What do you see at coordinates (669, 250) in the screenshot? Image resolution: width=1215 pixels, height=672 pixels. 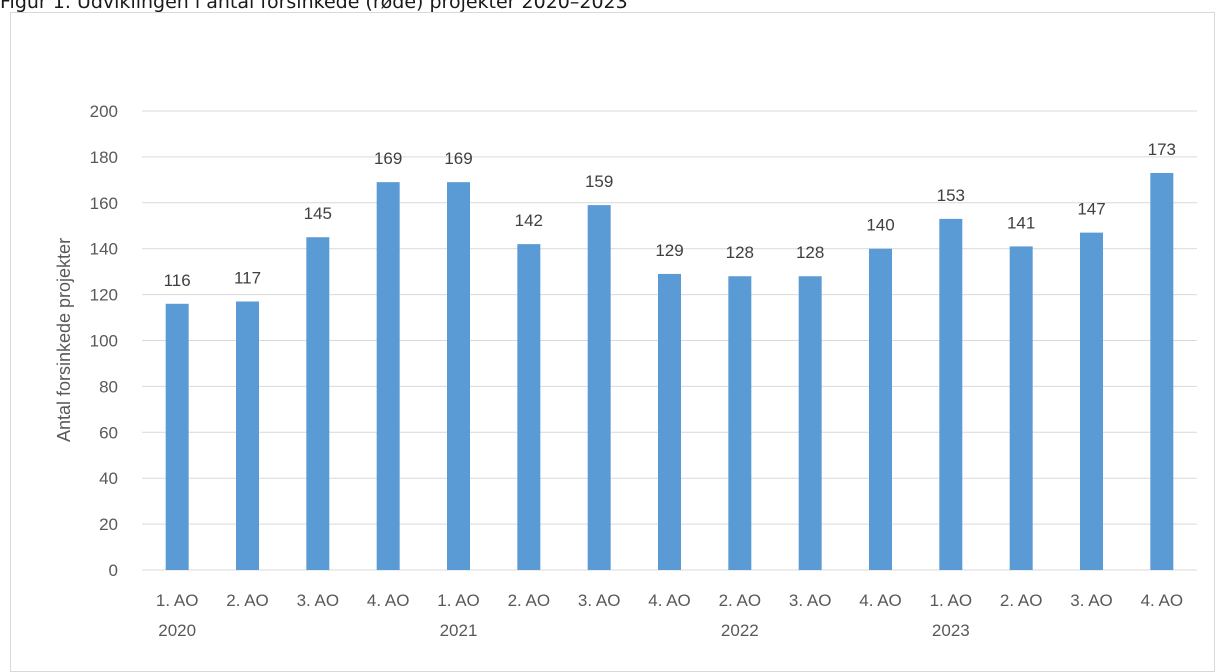 I see `data-label: 129` at bounding box center [669, 250].